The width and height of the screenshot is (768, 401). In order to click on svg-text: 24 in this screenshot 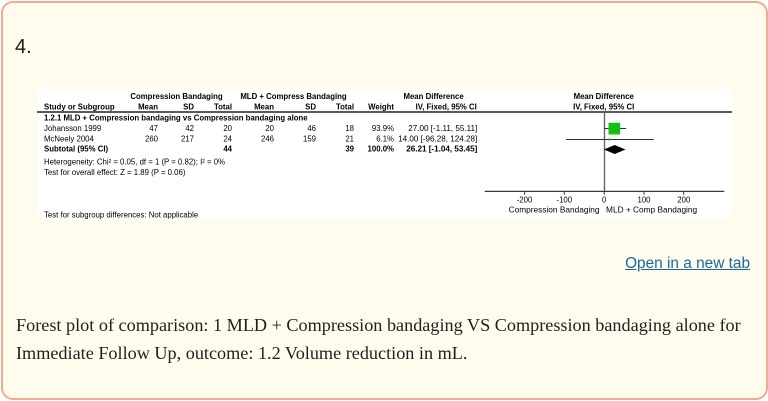, I will do `click(227, 138)`.